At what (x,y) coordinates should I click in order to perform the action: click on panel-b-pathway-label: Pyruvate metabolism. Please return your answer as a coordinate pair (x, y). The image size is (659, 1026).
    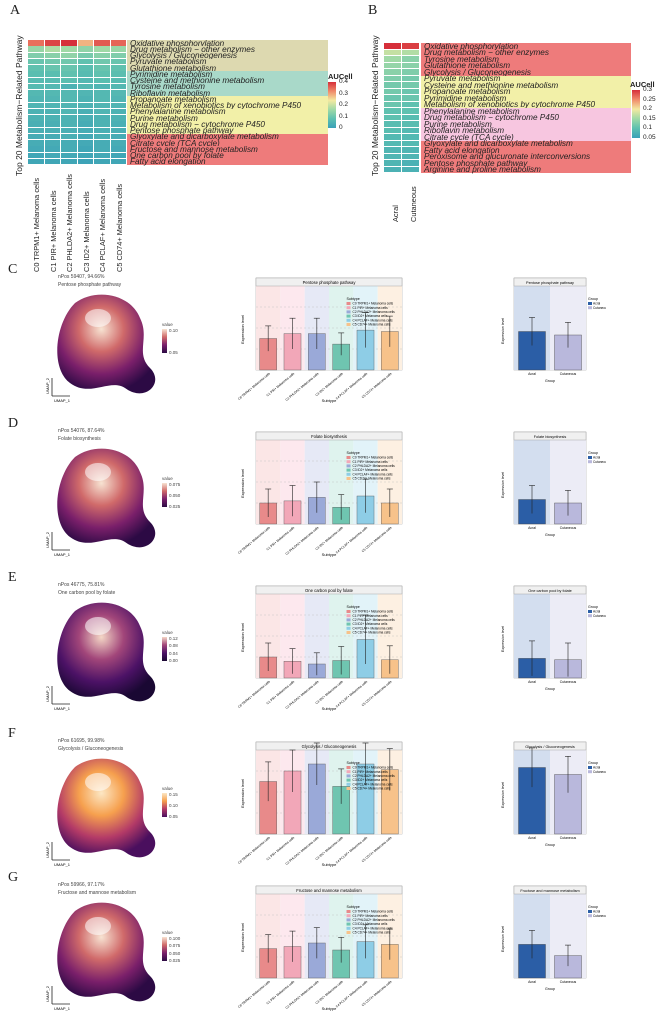
    Looking at the image, I should click on (462, 78).